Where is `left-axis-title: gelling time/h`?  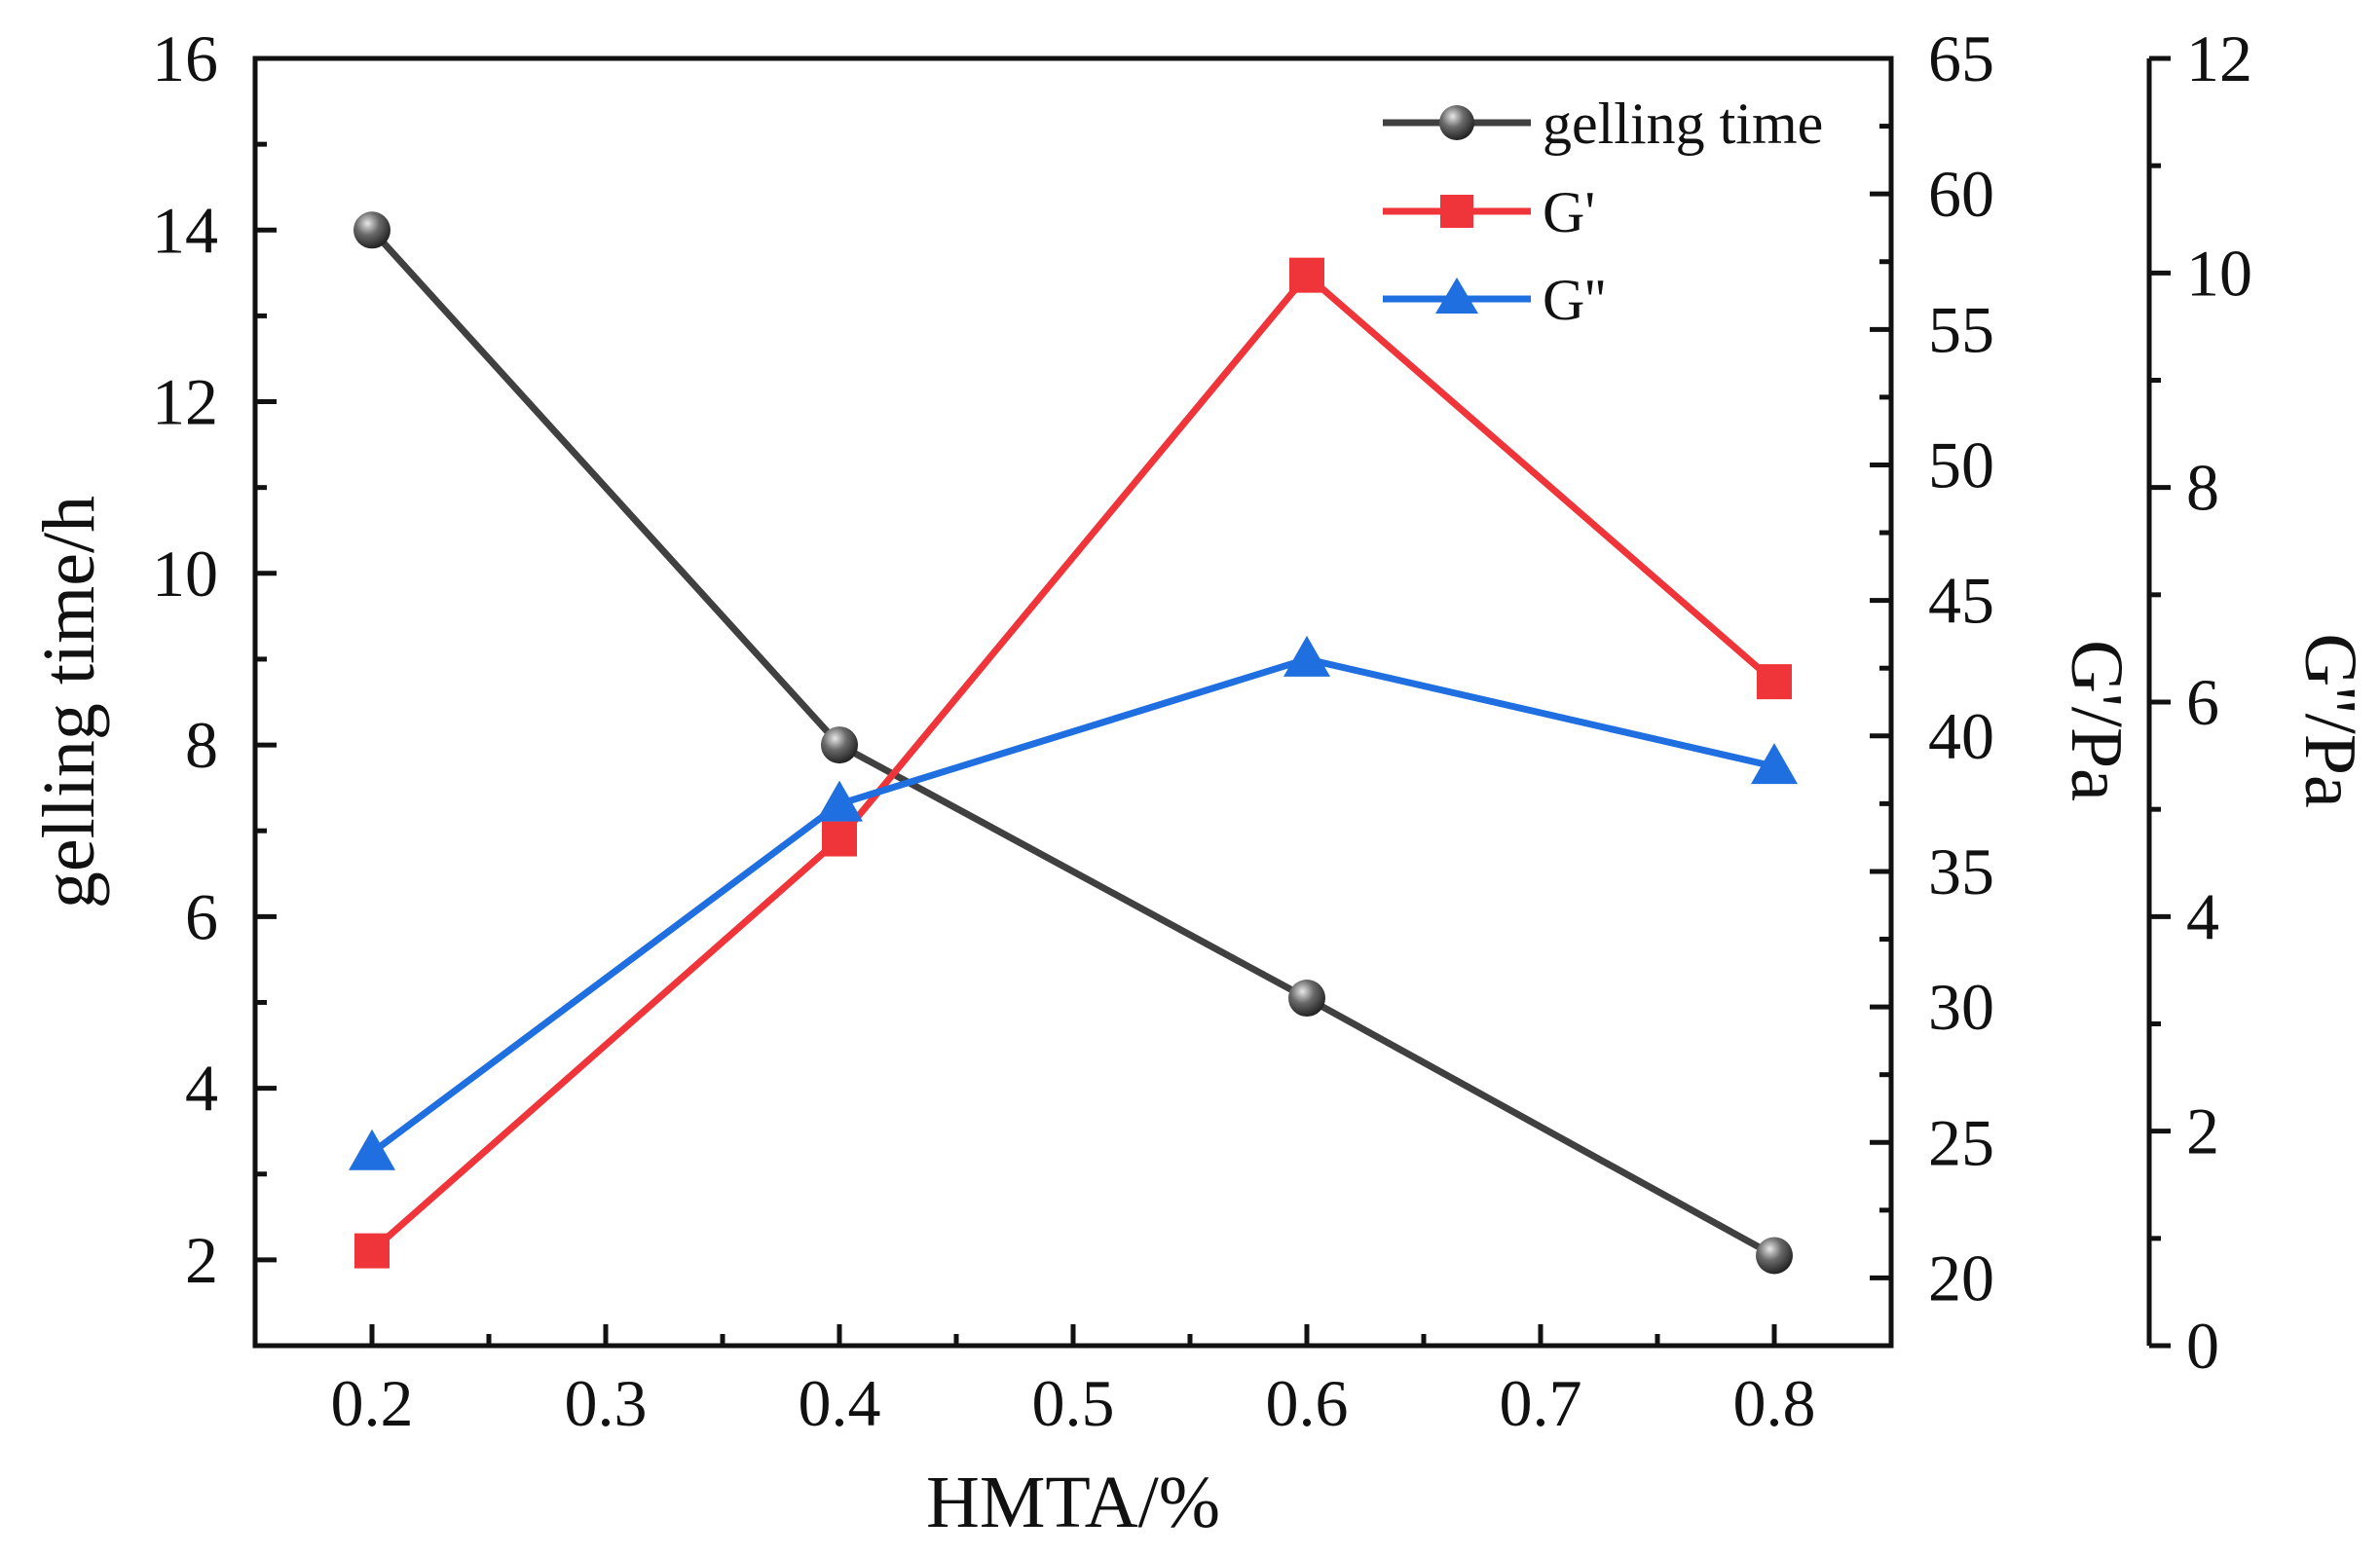
left-axis-title: gelling time/h is located at coordinates (69, 702).